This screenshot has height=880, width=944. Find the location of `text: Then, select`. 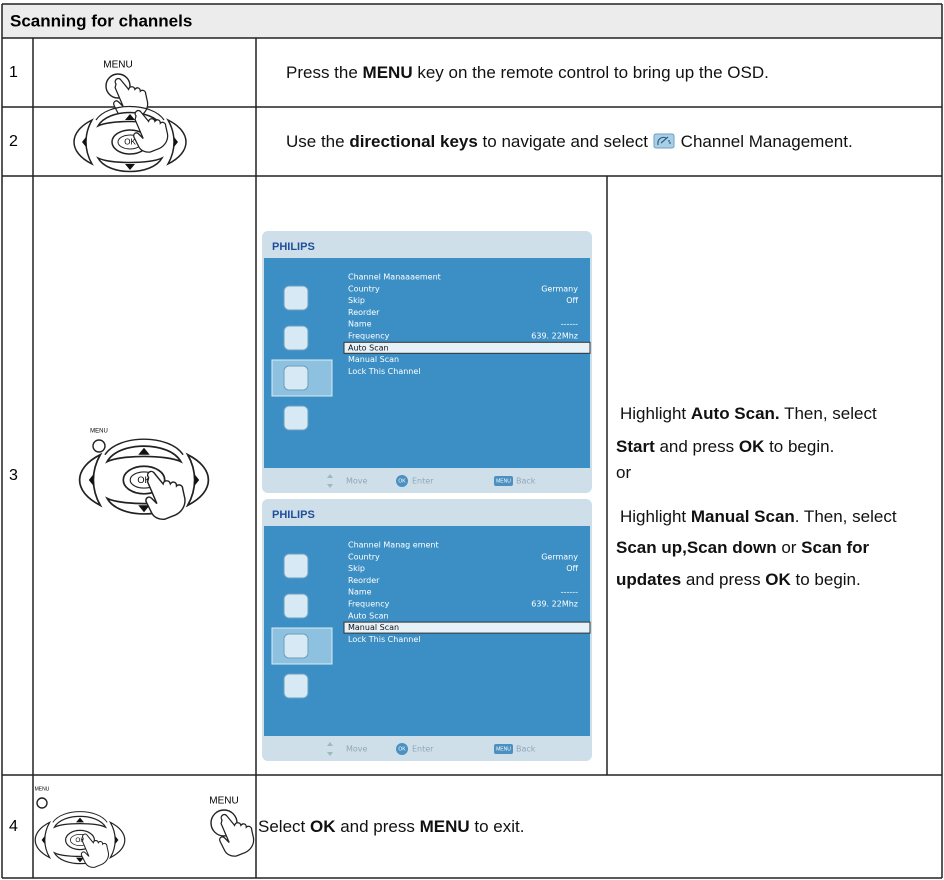

text: Then, select is located at coordinates (828, 413).